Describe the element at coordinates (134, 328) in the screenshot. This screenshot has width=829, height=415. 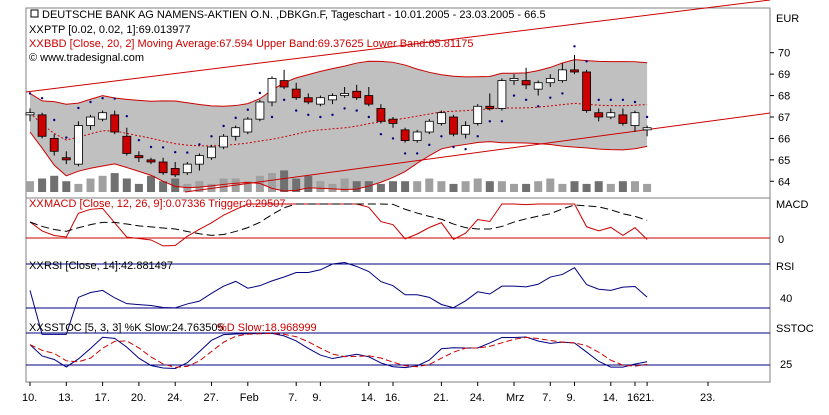
I see `sstoc-legend-k: SSTOC [5, 3, 3] %K Slow:24.763505` at that location.